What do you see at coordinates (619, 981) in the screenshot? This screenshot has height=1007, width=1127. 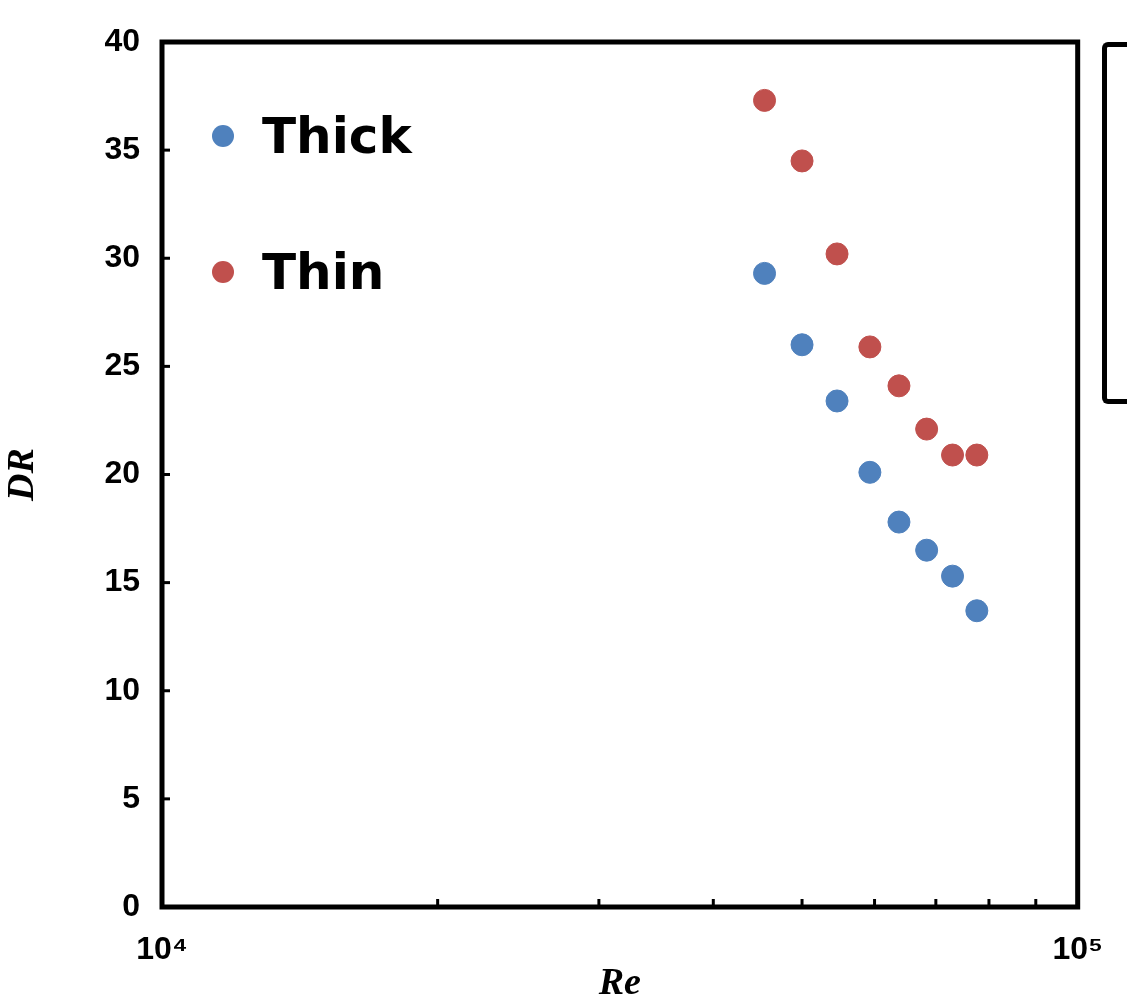 I see `x-axis-title: Re` at bounding box center [619, 981].